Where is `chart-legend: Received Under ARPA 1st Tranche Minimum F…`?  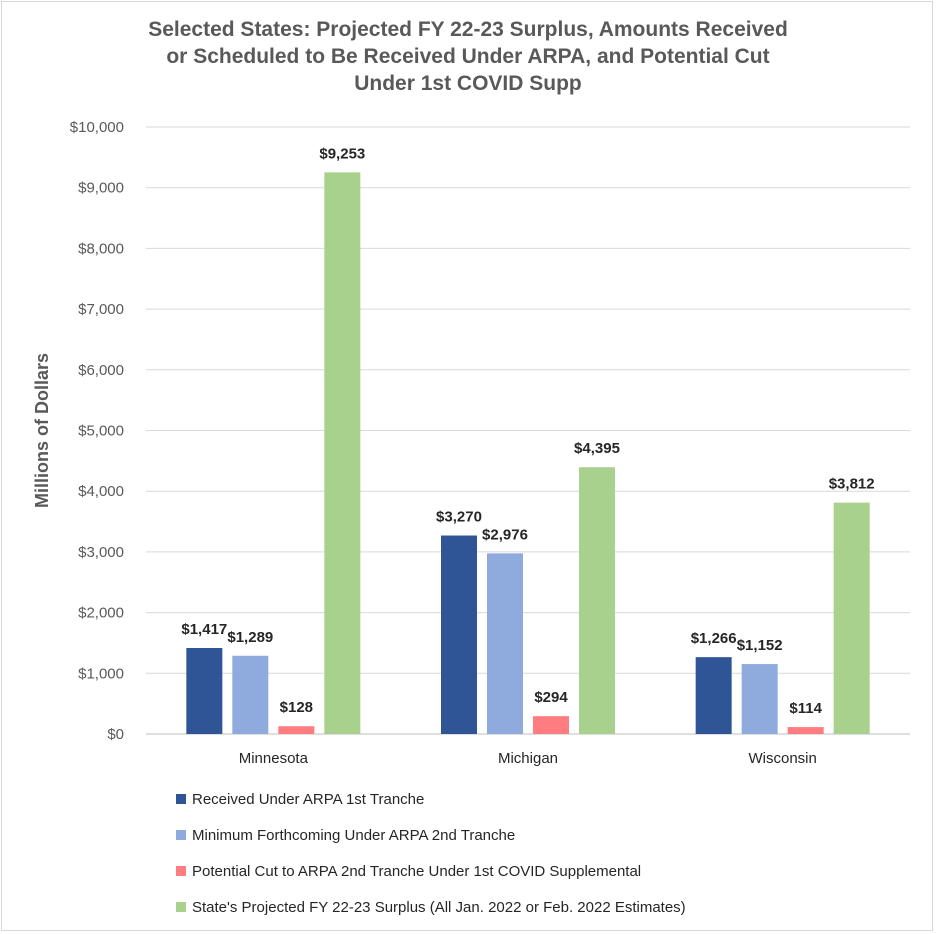
chart-legend: Received Under ARPA 1st Tranche Minimum F… is located at coordinates (431, 858).